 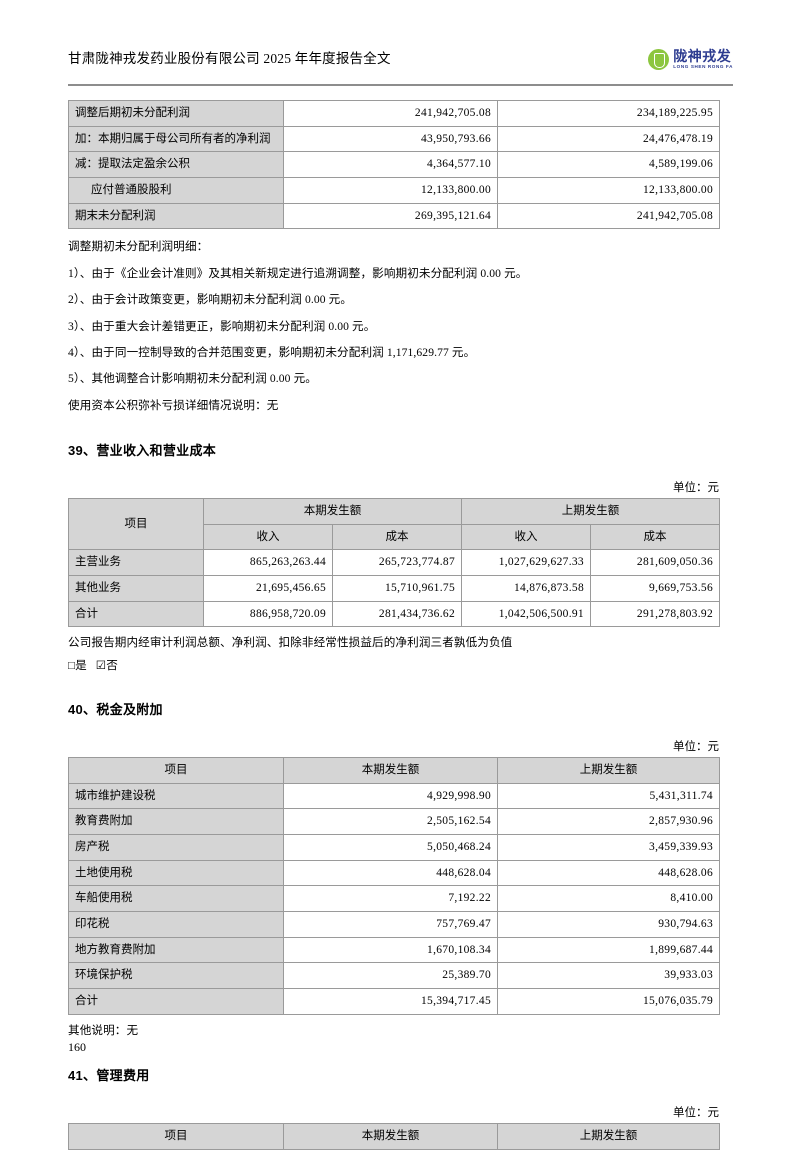 What do you see at coordinates (608, 950) in the screenshot?
I see `row-prior: 1,899,687.44` at bounding box center [608, 950].